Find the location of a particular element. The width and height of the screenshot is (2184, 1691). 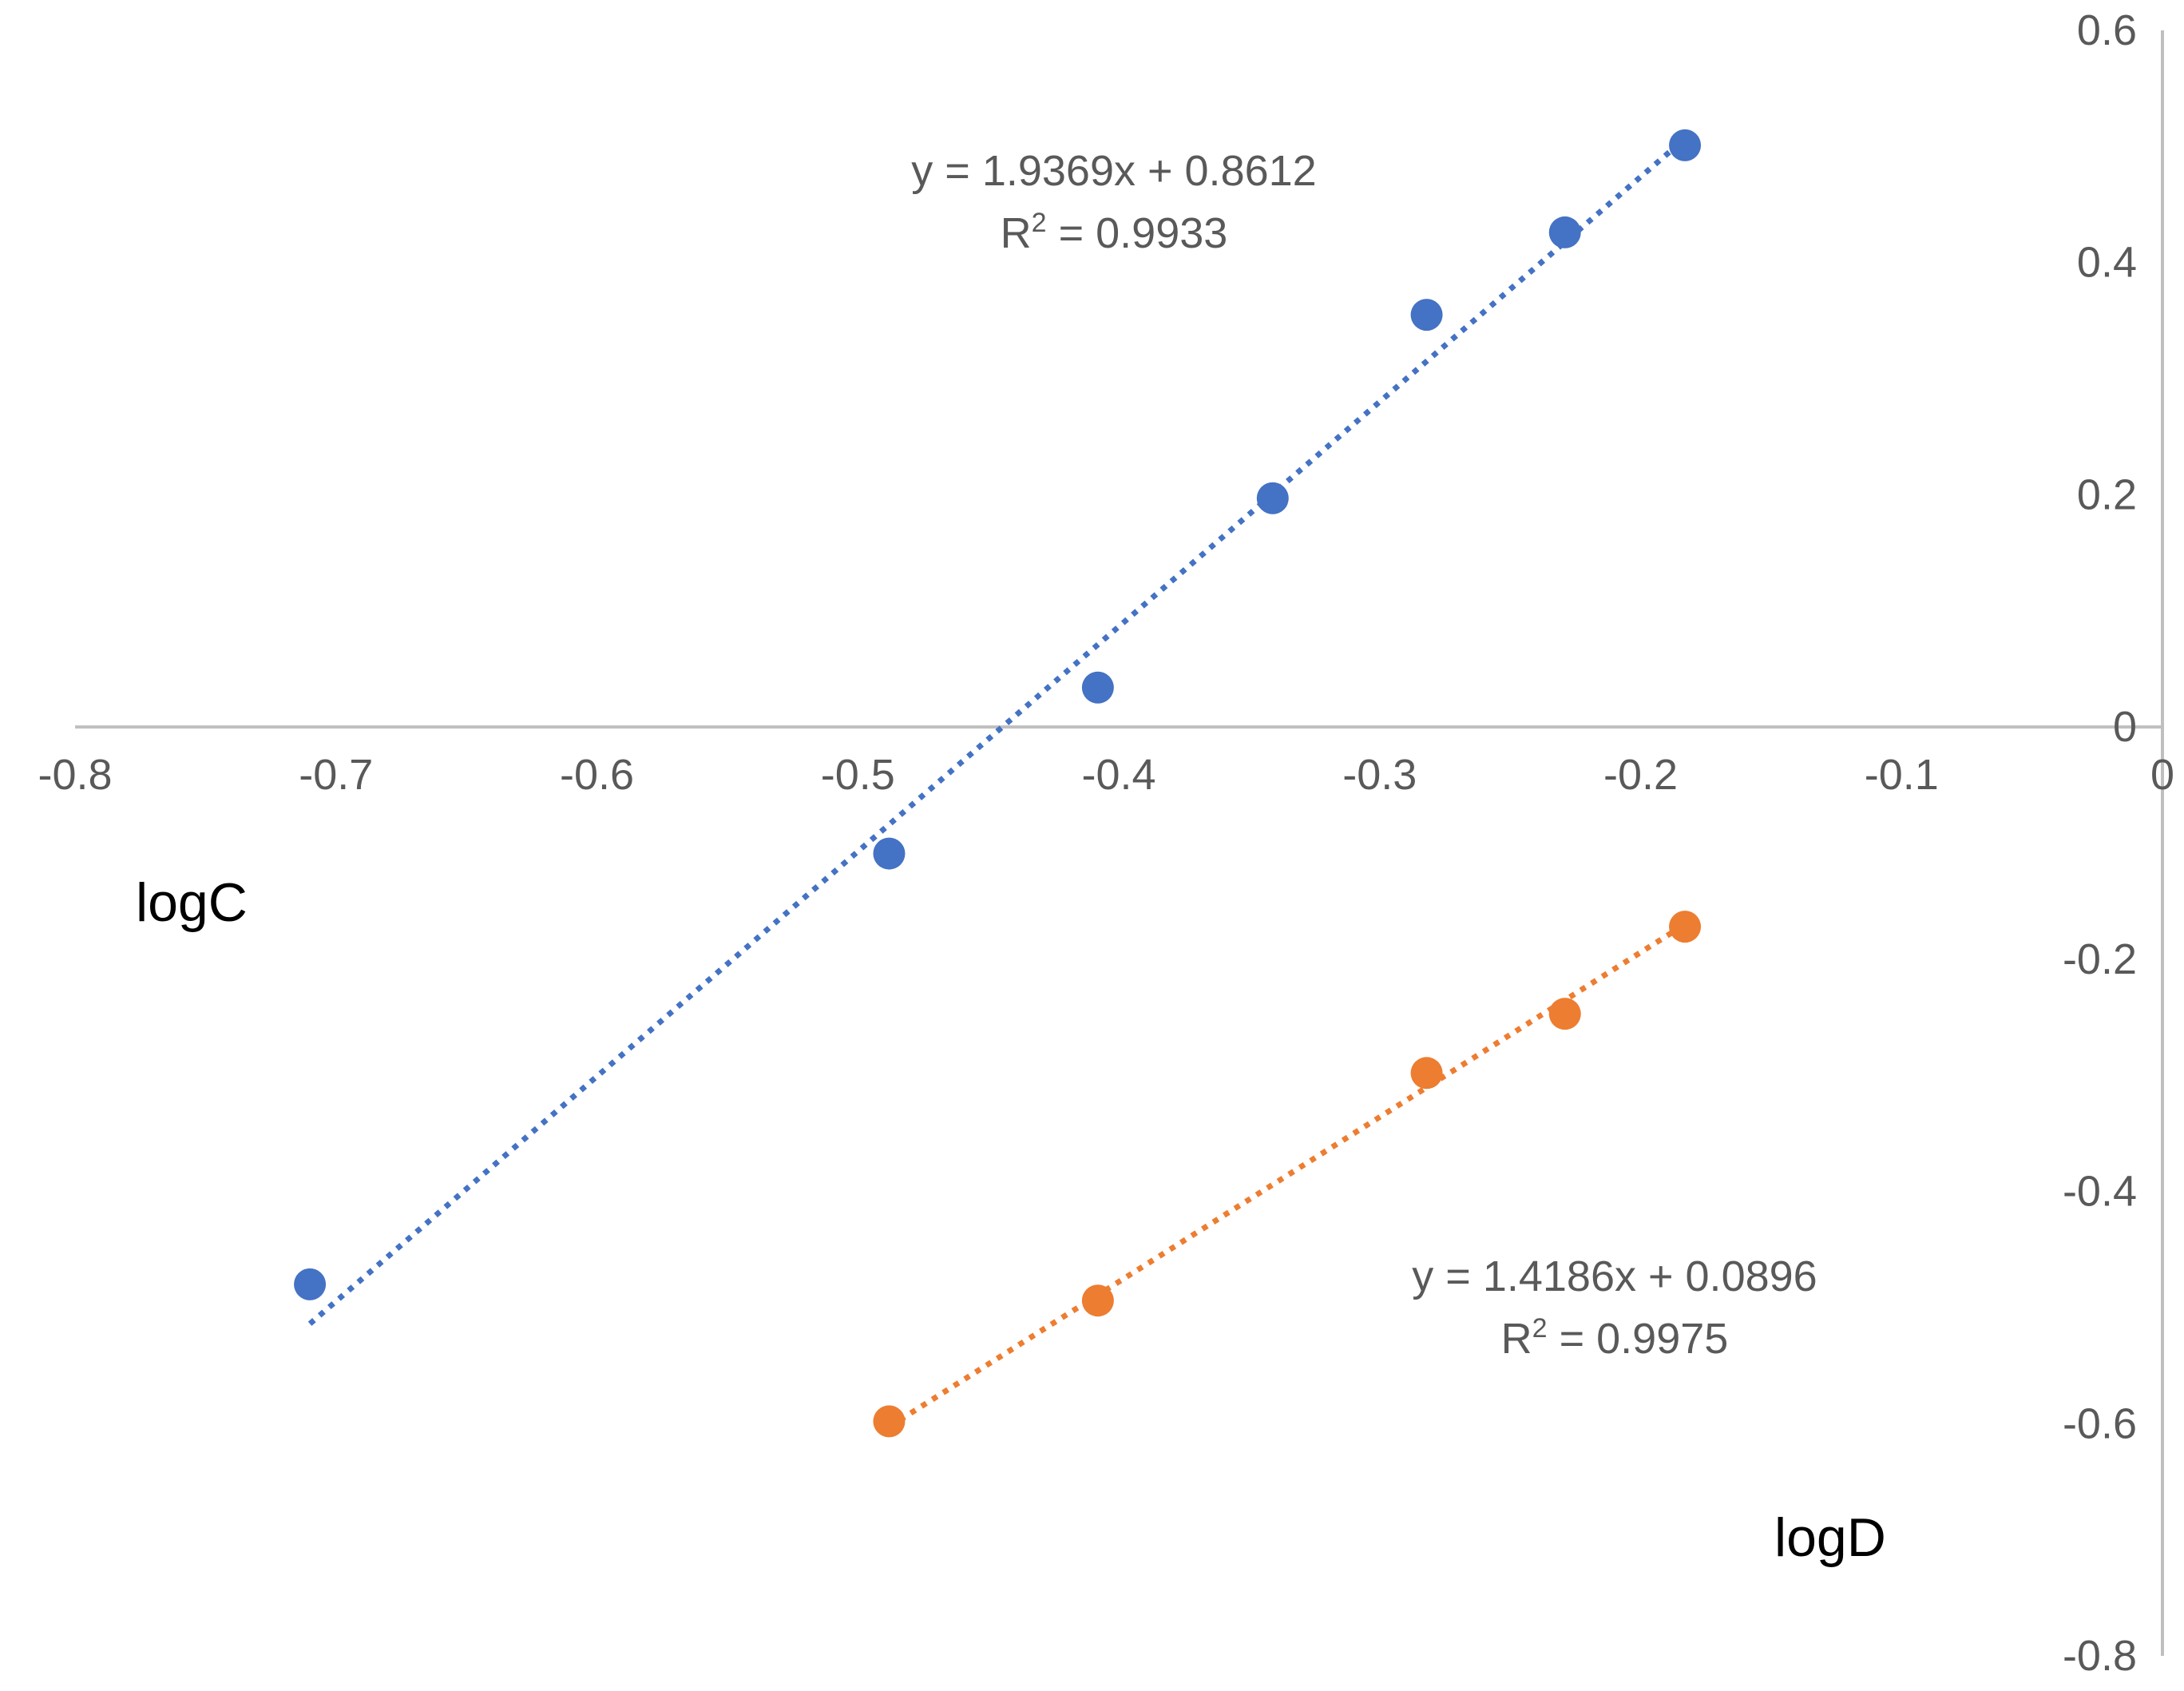

y-tick-label: 0.6 is located at coordinates (2107, 30).